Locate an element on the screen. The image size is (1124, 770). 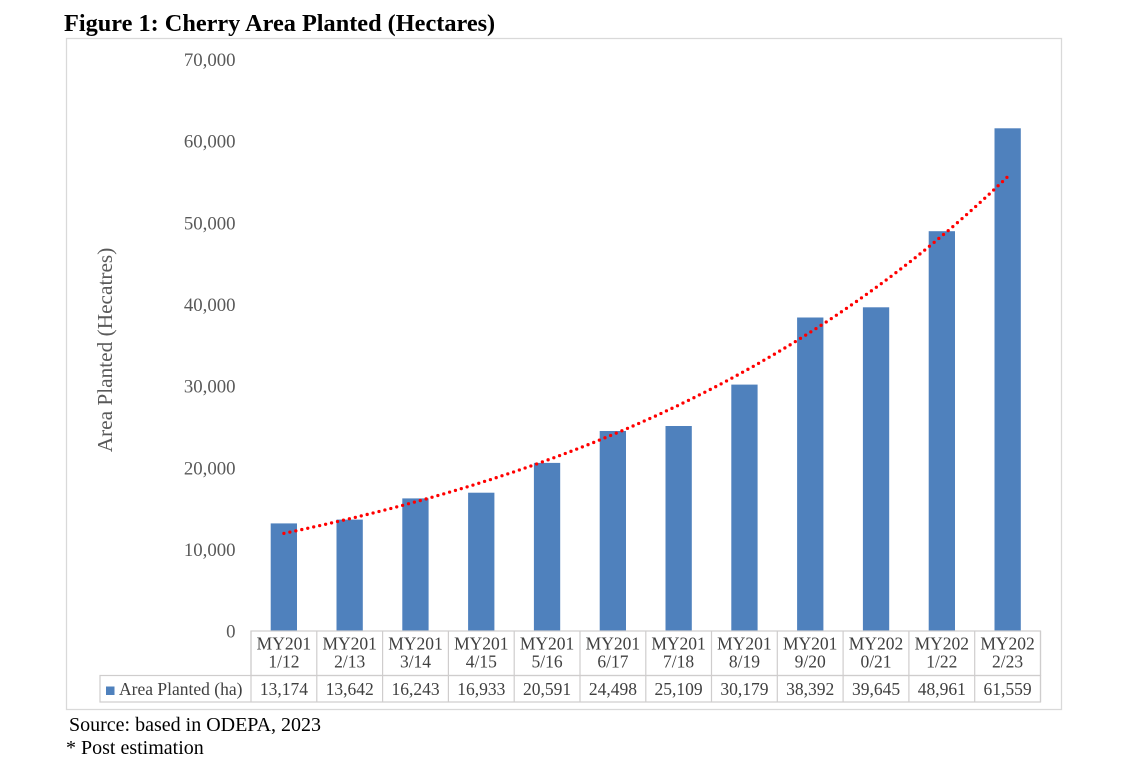
svg-text: 5/16 is located at coordinates (547, 662).